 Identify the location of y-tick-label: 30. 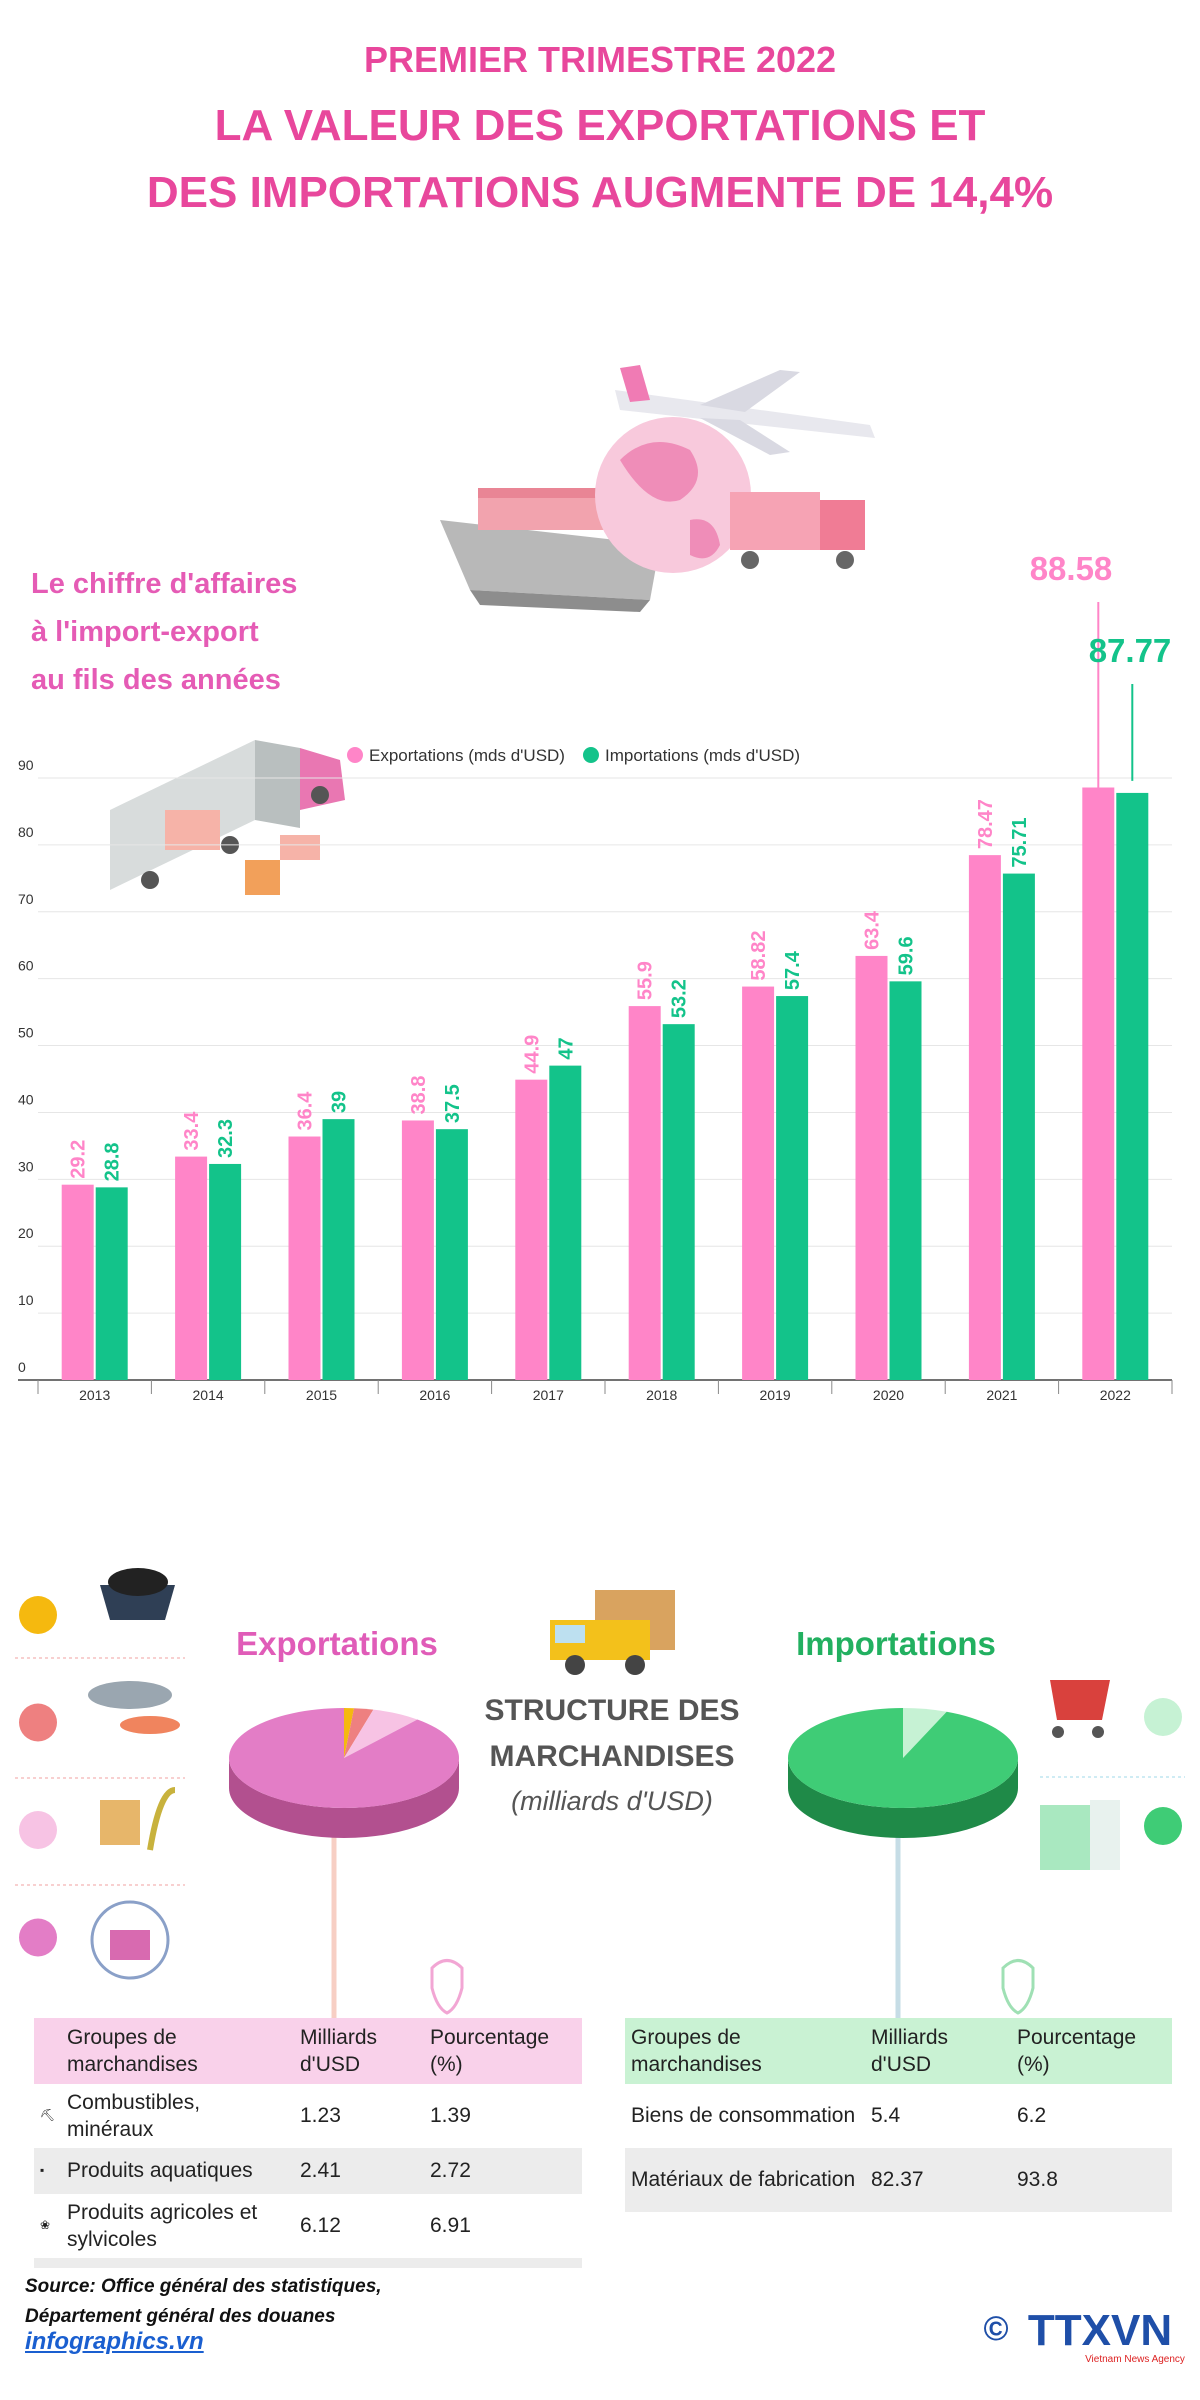
(26, 1166).